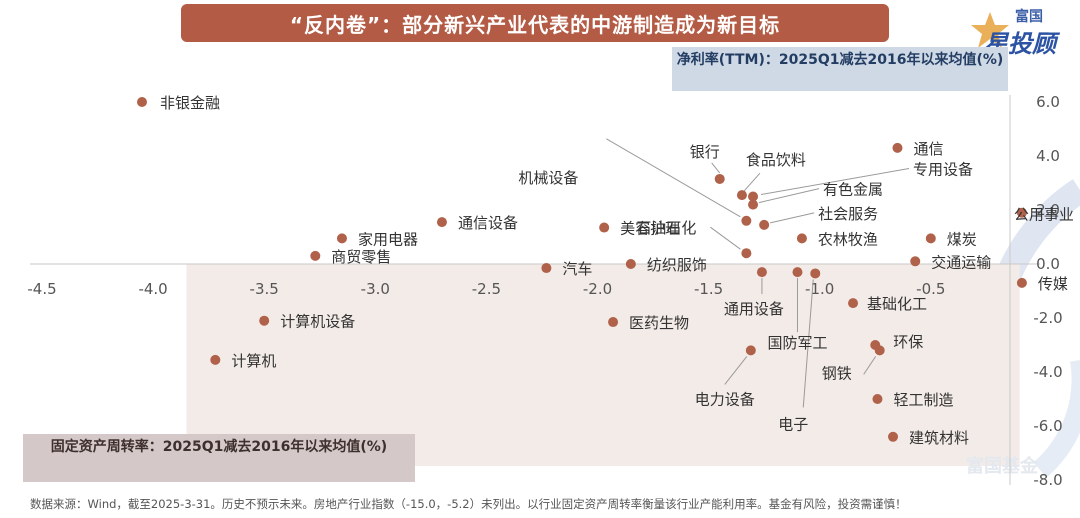  What do you see at coordinates (840, 69) in the screenshot?
I see `y-axis-title-box: 净利率(TTM)：2025Q1减去2016年以来均值(%)` at bounding box center [840, 69].